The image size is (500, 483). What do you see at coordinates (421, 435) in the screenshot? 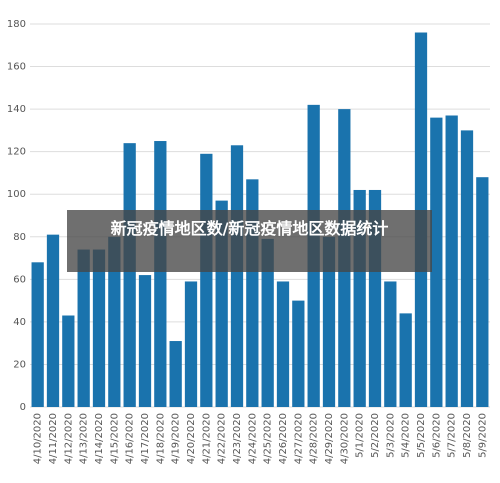
I see `x-tick-label: 5/5/2020` at bounding box center [421, 435].